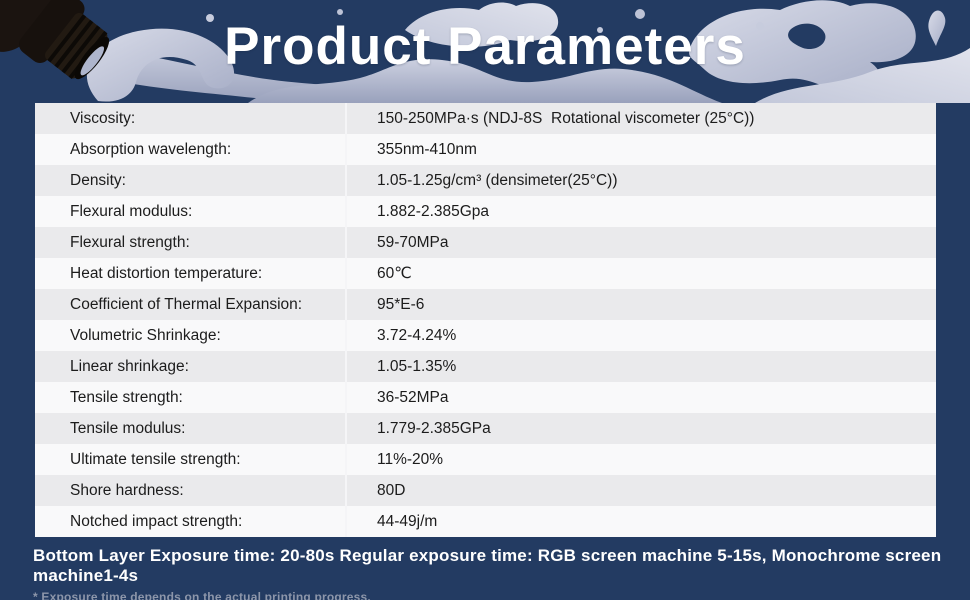 The image size is (970, 600). I want to click on parameter-value: 1.779-2.385GPa, so click(641, 428).